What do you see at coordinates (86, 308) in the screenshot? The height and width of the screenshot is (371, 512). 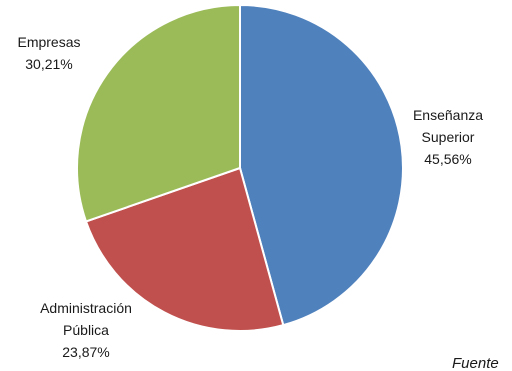 I see `slice-category-label: Administración` at bounding box center [86, 308].